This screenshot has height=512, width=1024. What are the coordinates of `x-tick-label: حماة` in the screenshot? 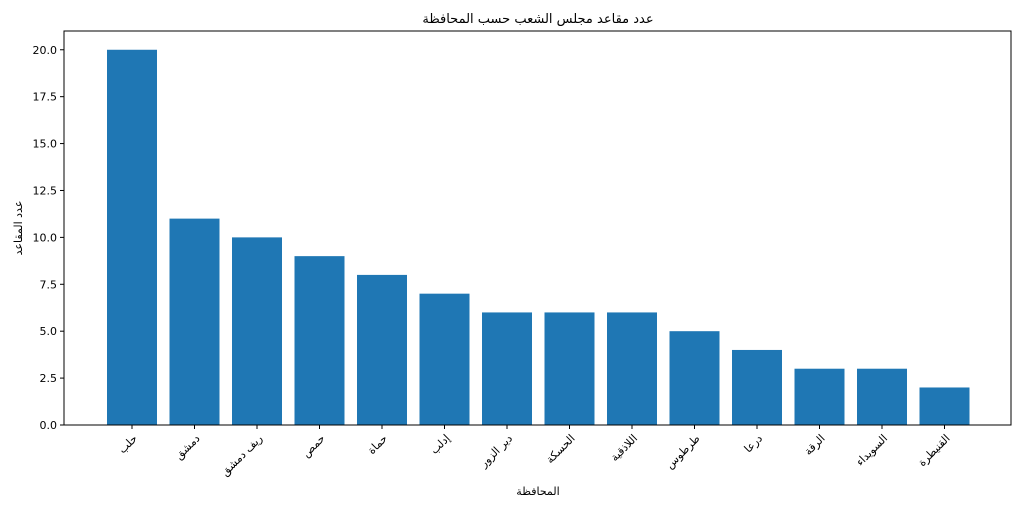 It's located at (377, 444).